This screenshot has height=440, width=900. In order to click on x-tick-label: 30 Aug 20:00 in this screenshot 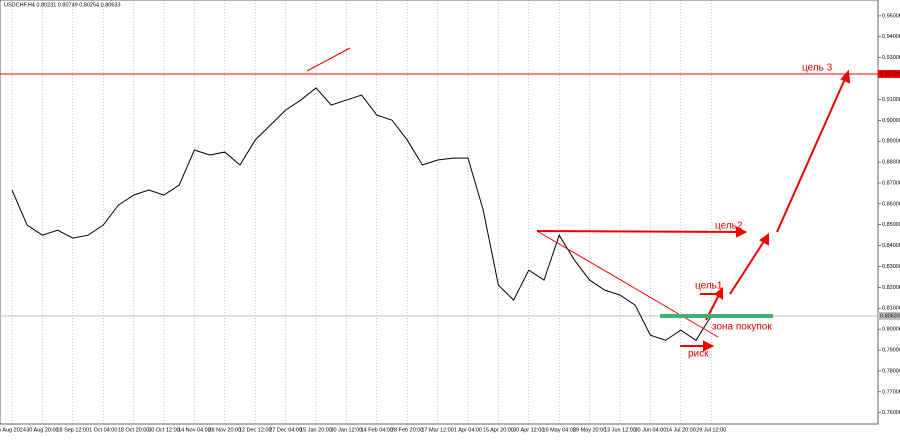, I will do `click(42, 430)`.